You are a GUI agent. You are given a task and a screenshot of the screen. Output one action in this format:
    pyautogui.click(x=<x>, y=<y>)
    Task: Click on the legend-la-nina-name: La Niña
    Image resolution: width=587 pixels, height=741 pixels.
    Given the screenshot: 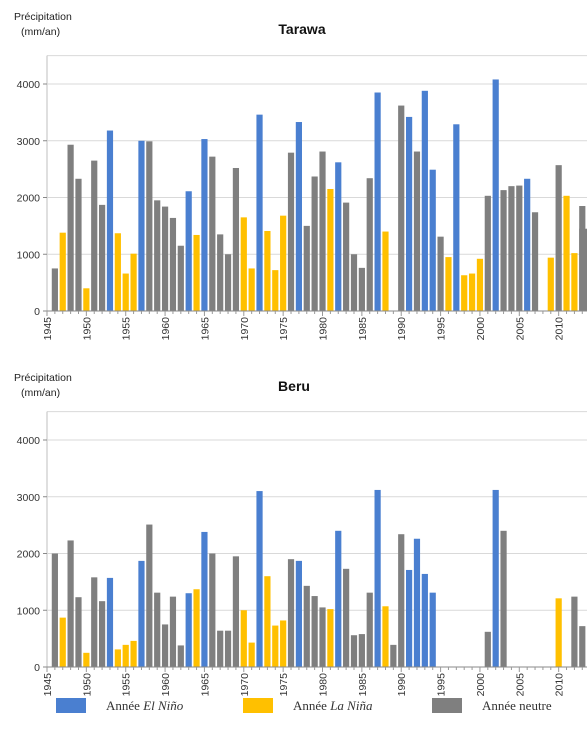 What is the action you would take?
    pyautogui.click(x=351, y=705)
    